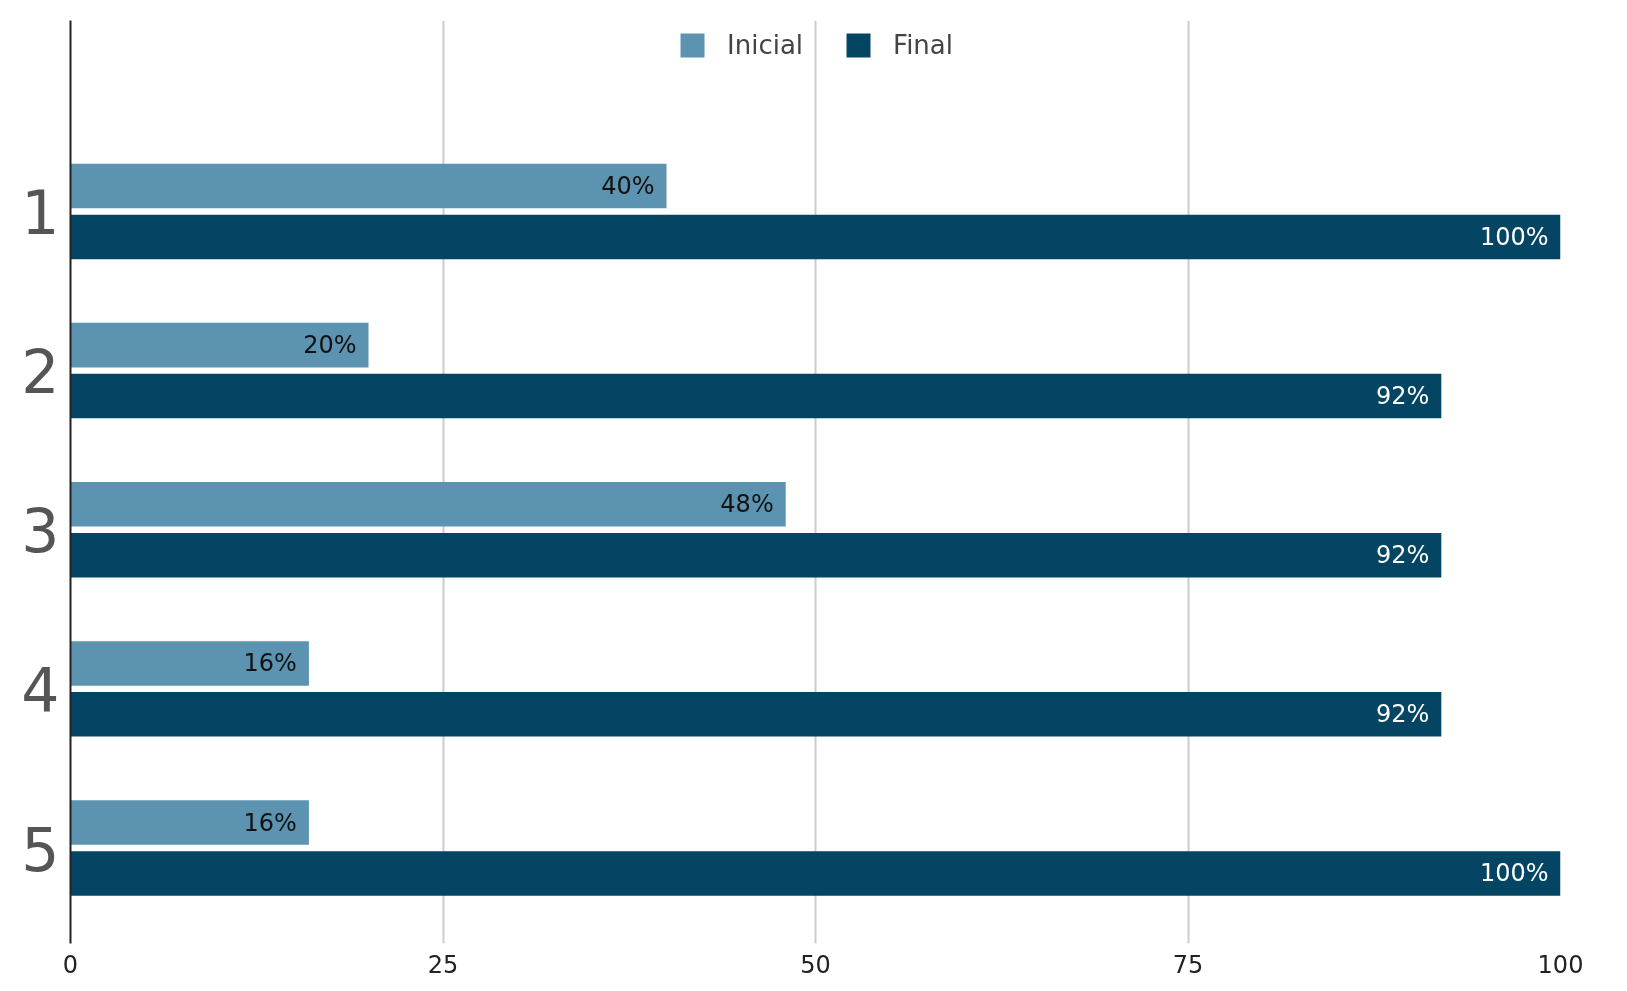 This screenshot has width=1627, height=991. Describe the element at coordinates (1560, 964) in the screenshot. I see `x-tick-label: 100` at that location.